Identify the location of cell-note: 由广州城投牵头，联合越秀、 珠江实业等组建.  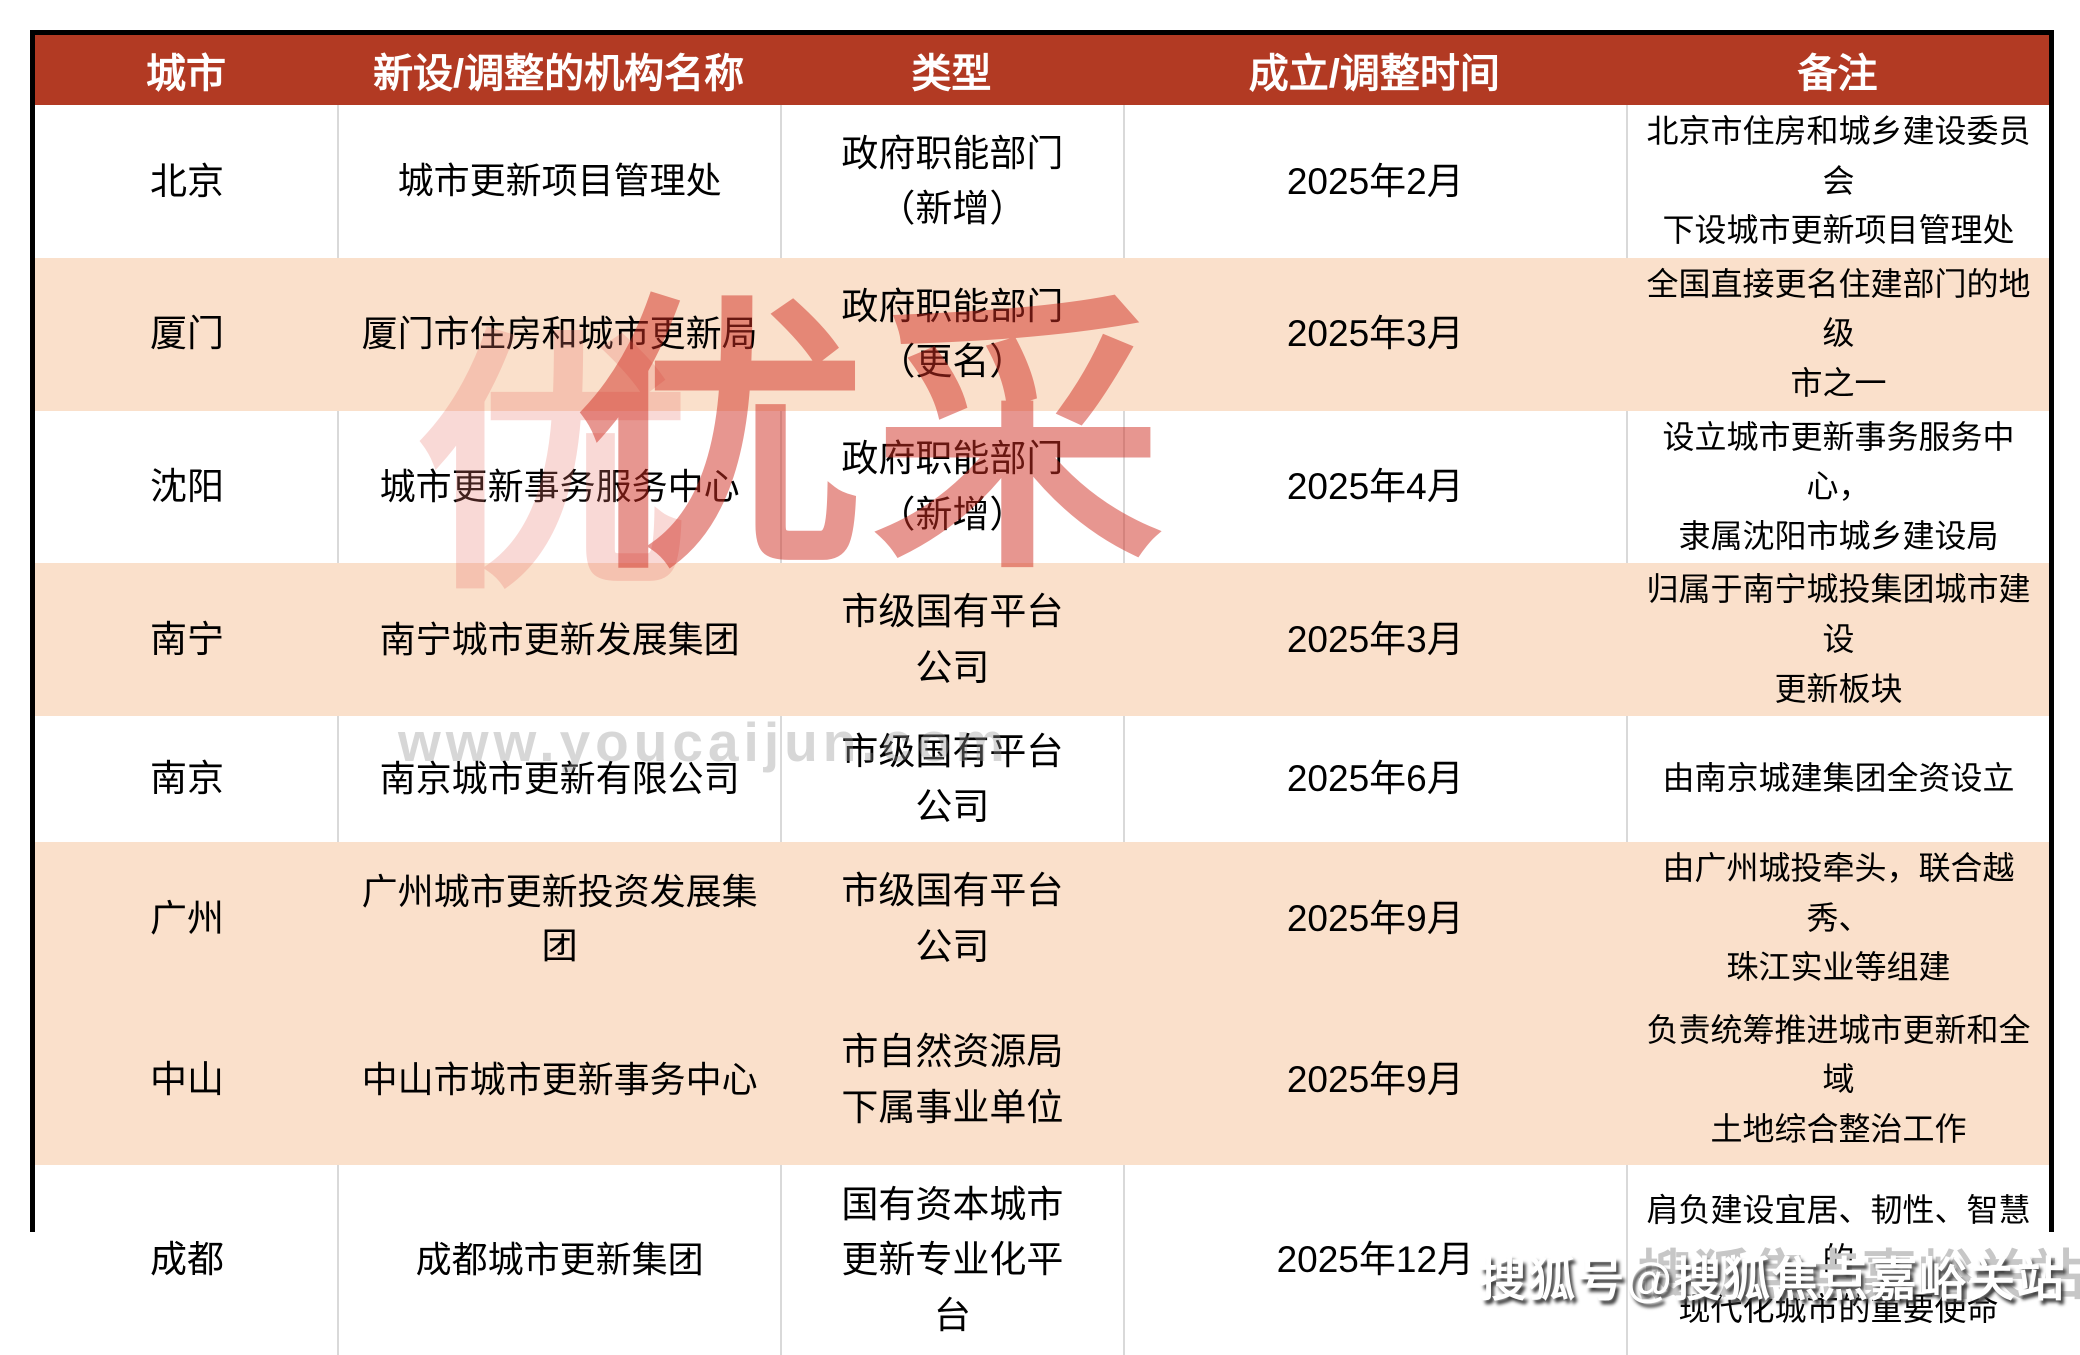
(1838, 918).